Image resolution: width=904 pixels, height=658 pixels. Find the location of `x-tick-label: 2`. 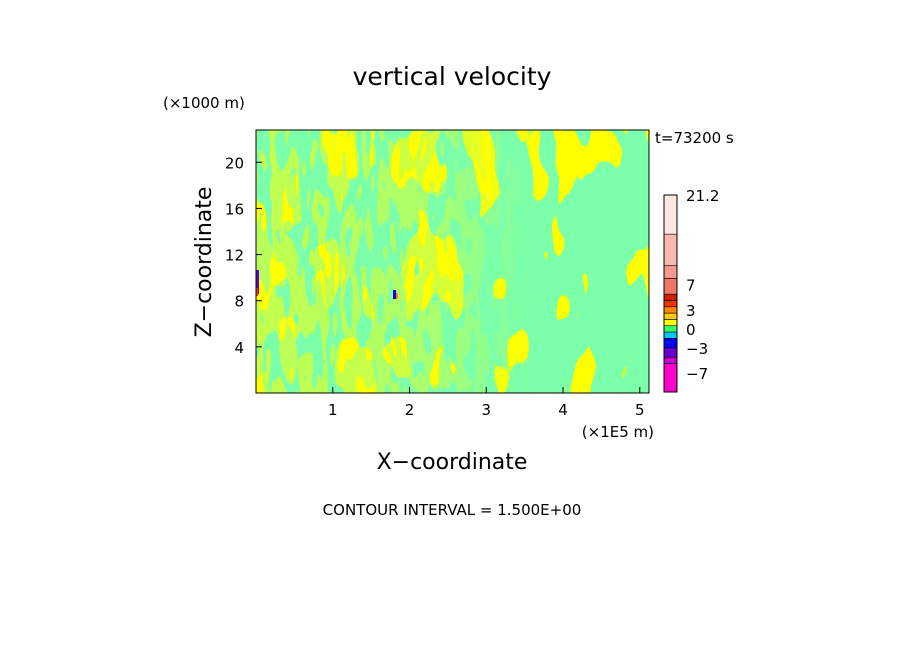

x-tick-label: 2 is located at coordinates (410, 410).